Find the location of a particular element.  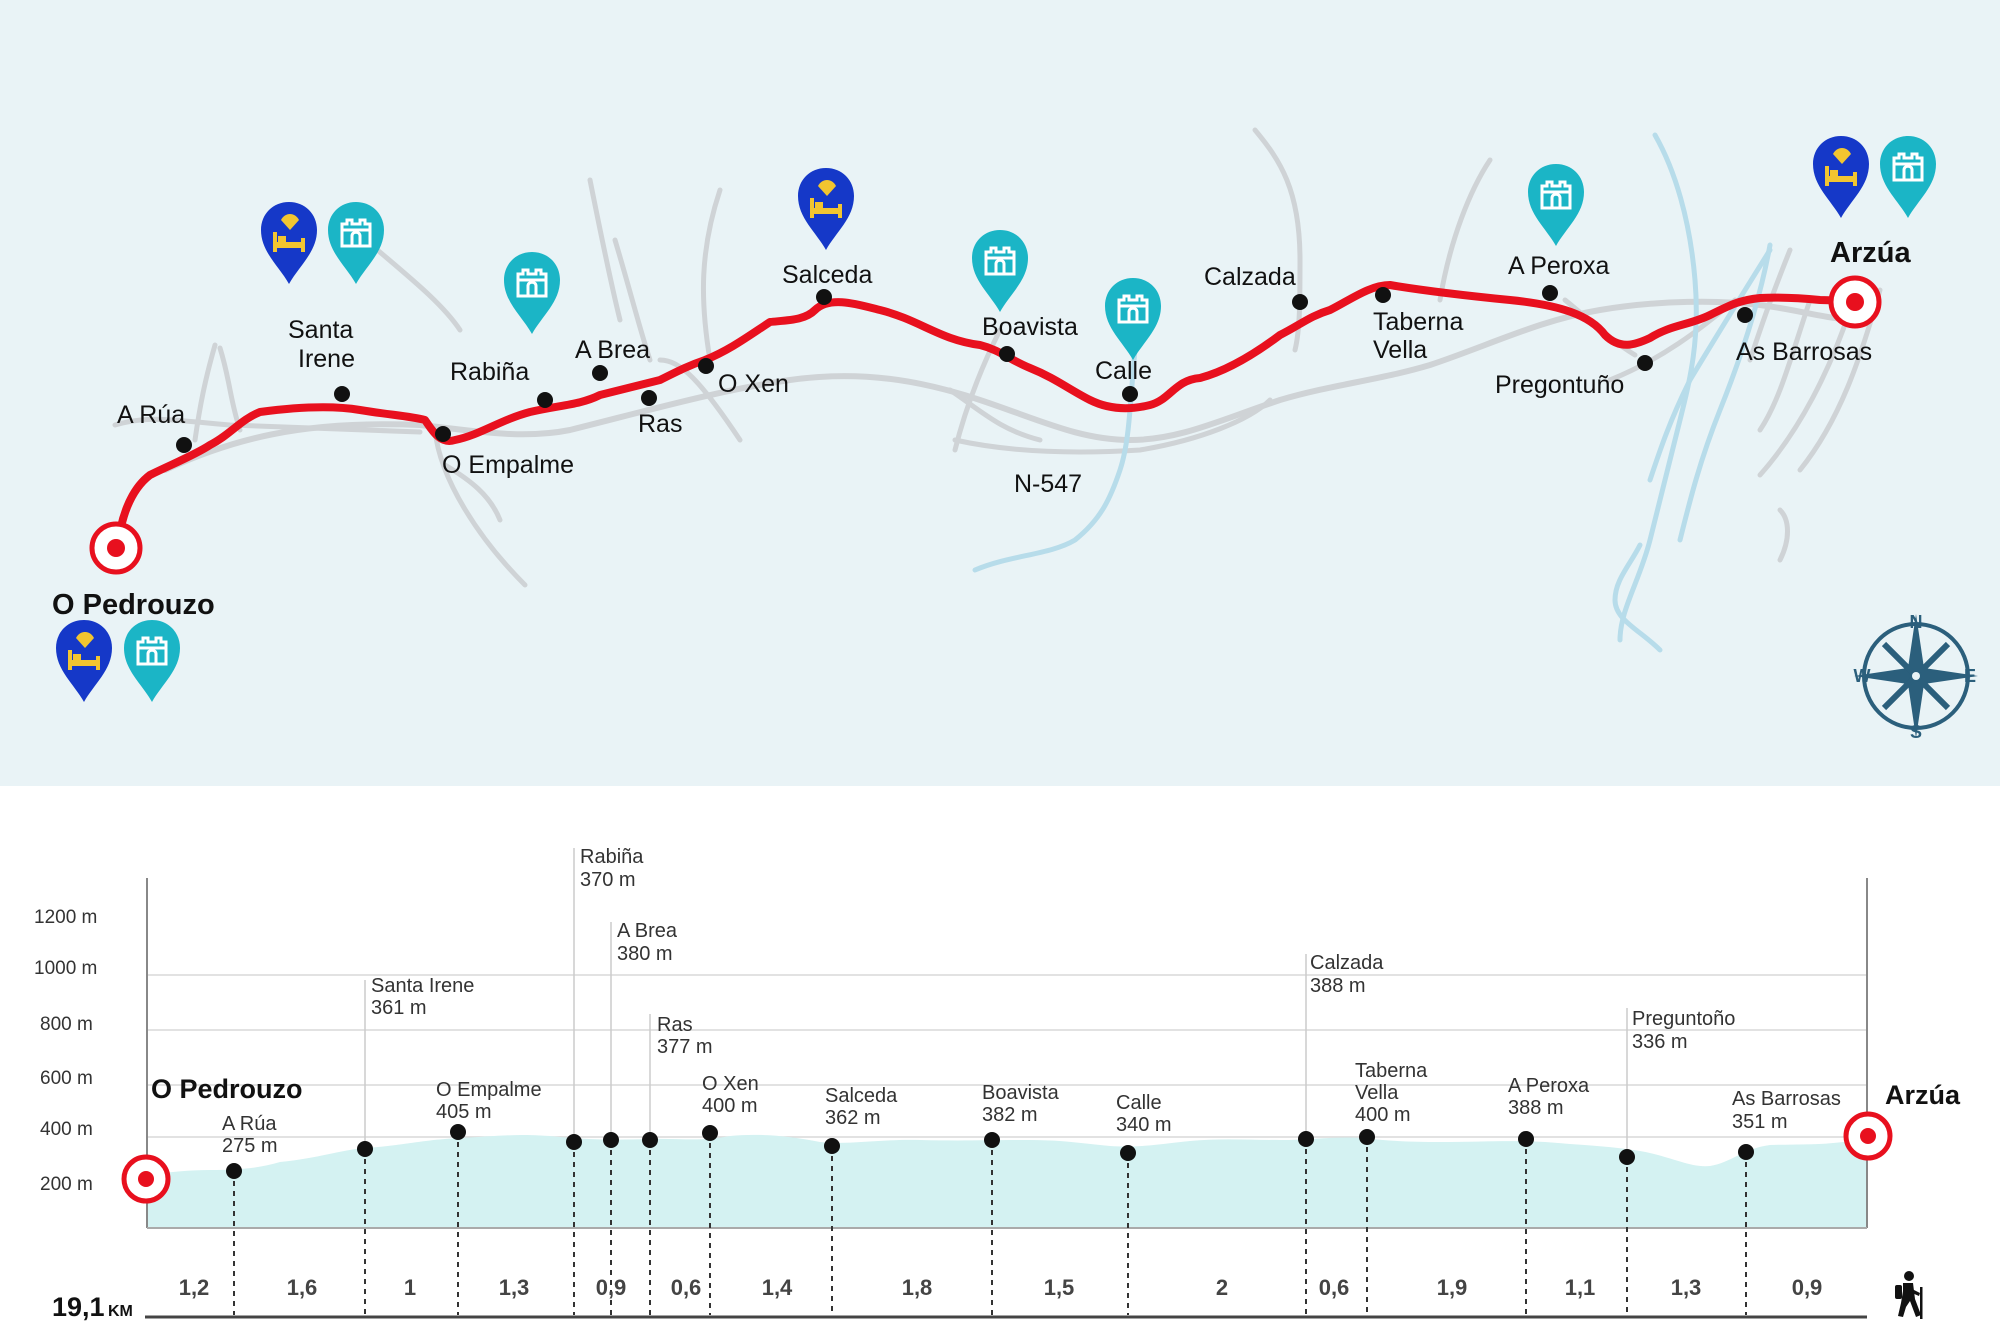

stop-elevation: 362 m is located at coordinates (853, 1118).